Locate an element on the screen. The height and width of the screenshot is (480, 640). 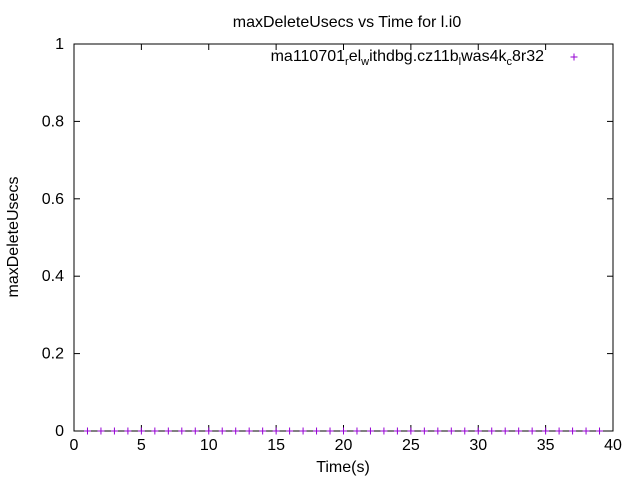
y-tick-label: 0.2 is located at coordinates (53, 354).